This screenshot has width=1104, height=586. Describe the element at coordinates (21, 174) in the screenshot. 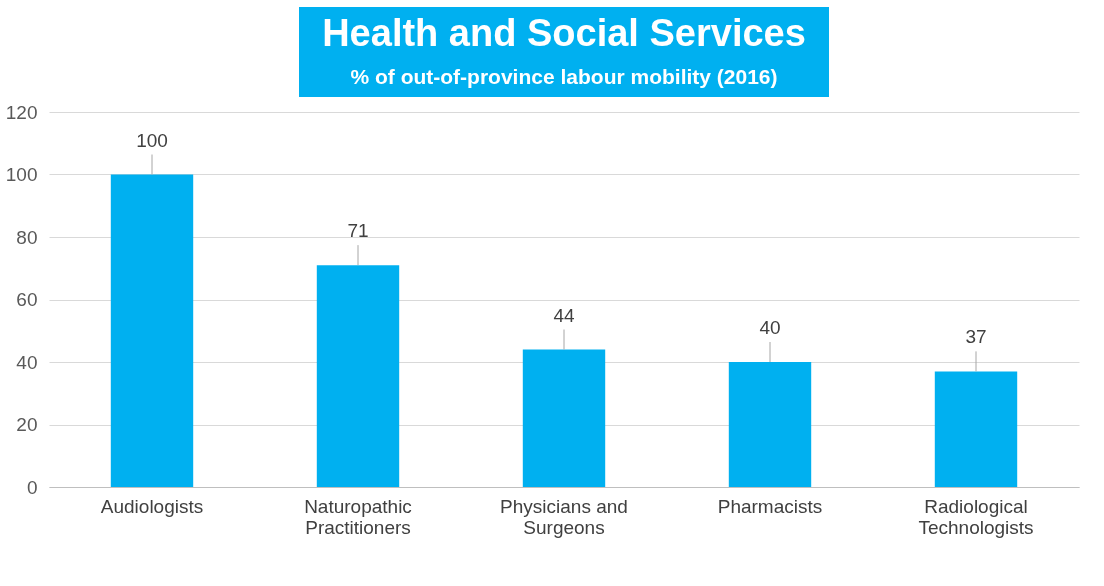

I see `y-tick-label: 100` at that location.